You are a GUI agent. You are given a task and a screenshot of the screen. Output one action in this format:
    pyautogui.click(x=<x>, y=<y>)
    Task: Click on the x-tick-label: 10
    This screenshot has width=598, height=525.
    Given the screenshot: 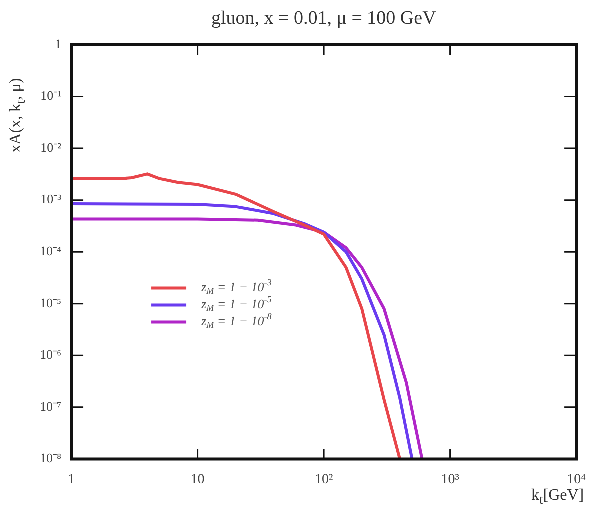 What is the action you would take?
    pyautogui.click(x=197, y=480)
    